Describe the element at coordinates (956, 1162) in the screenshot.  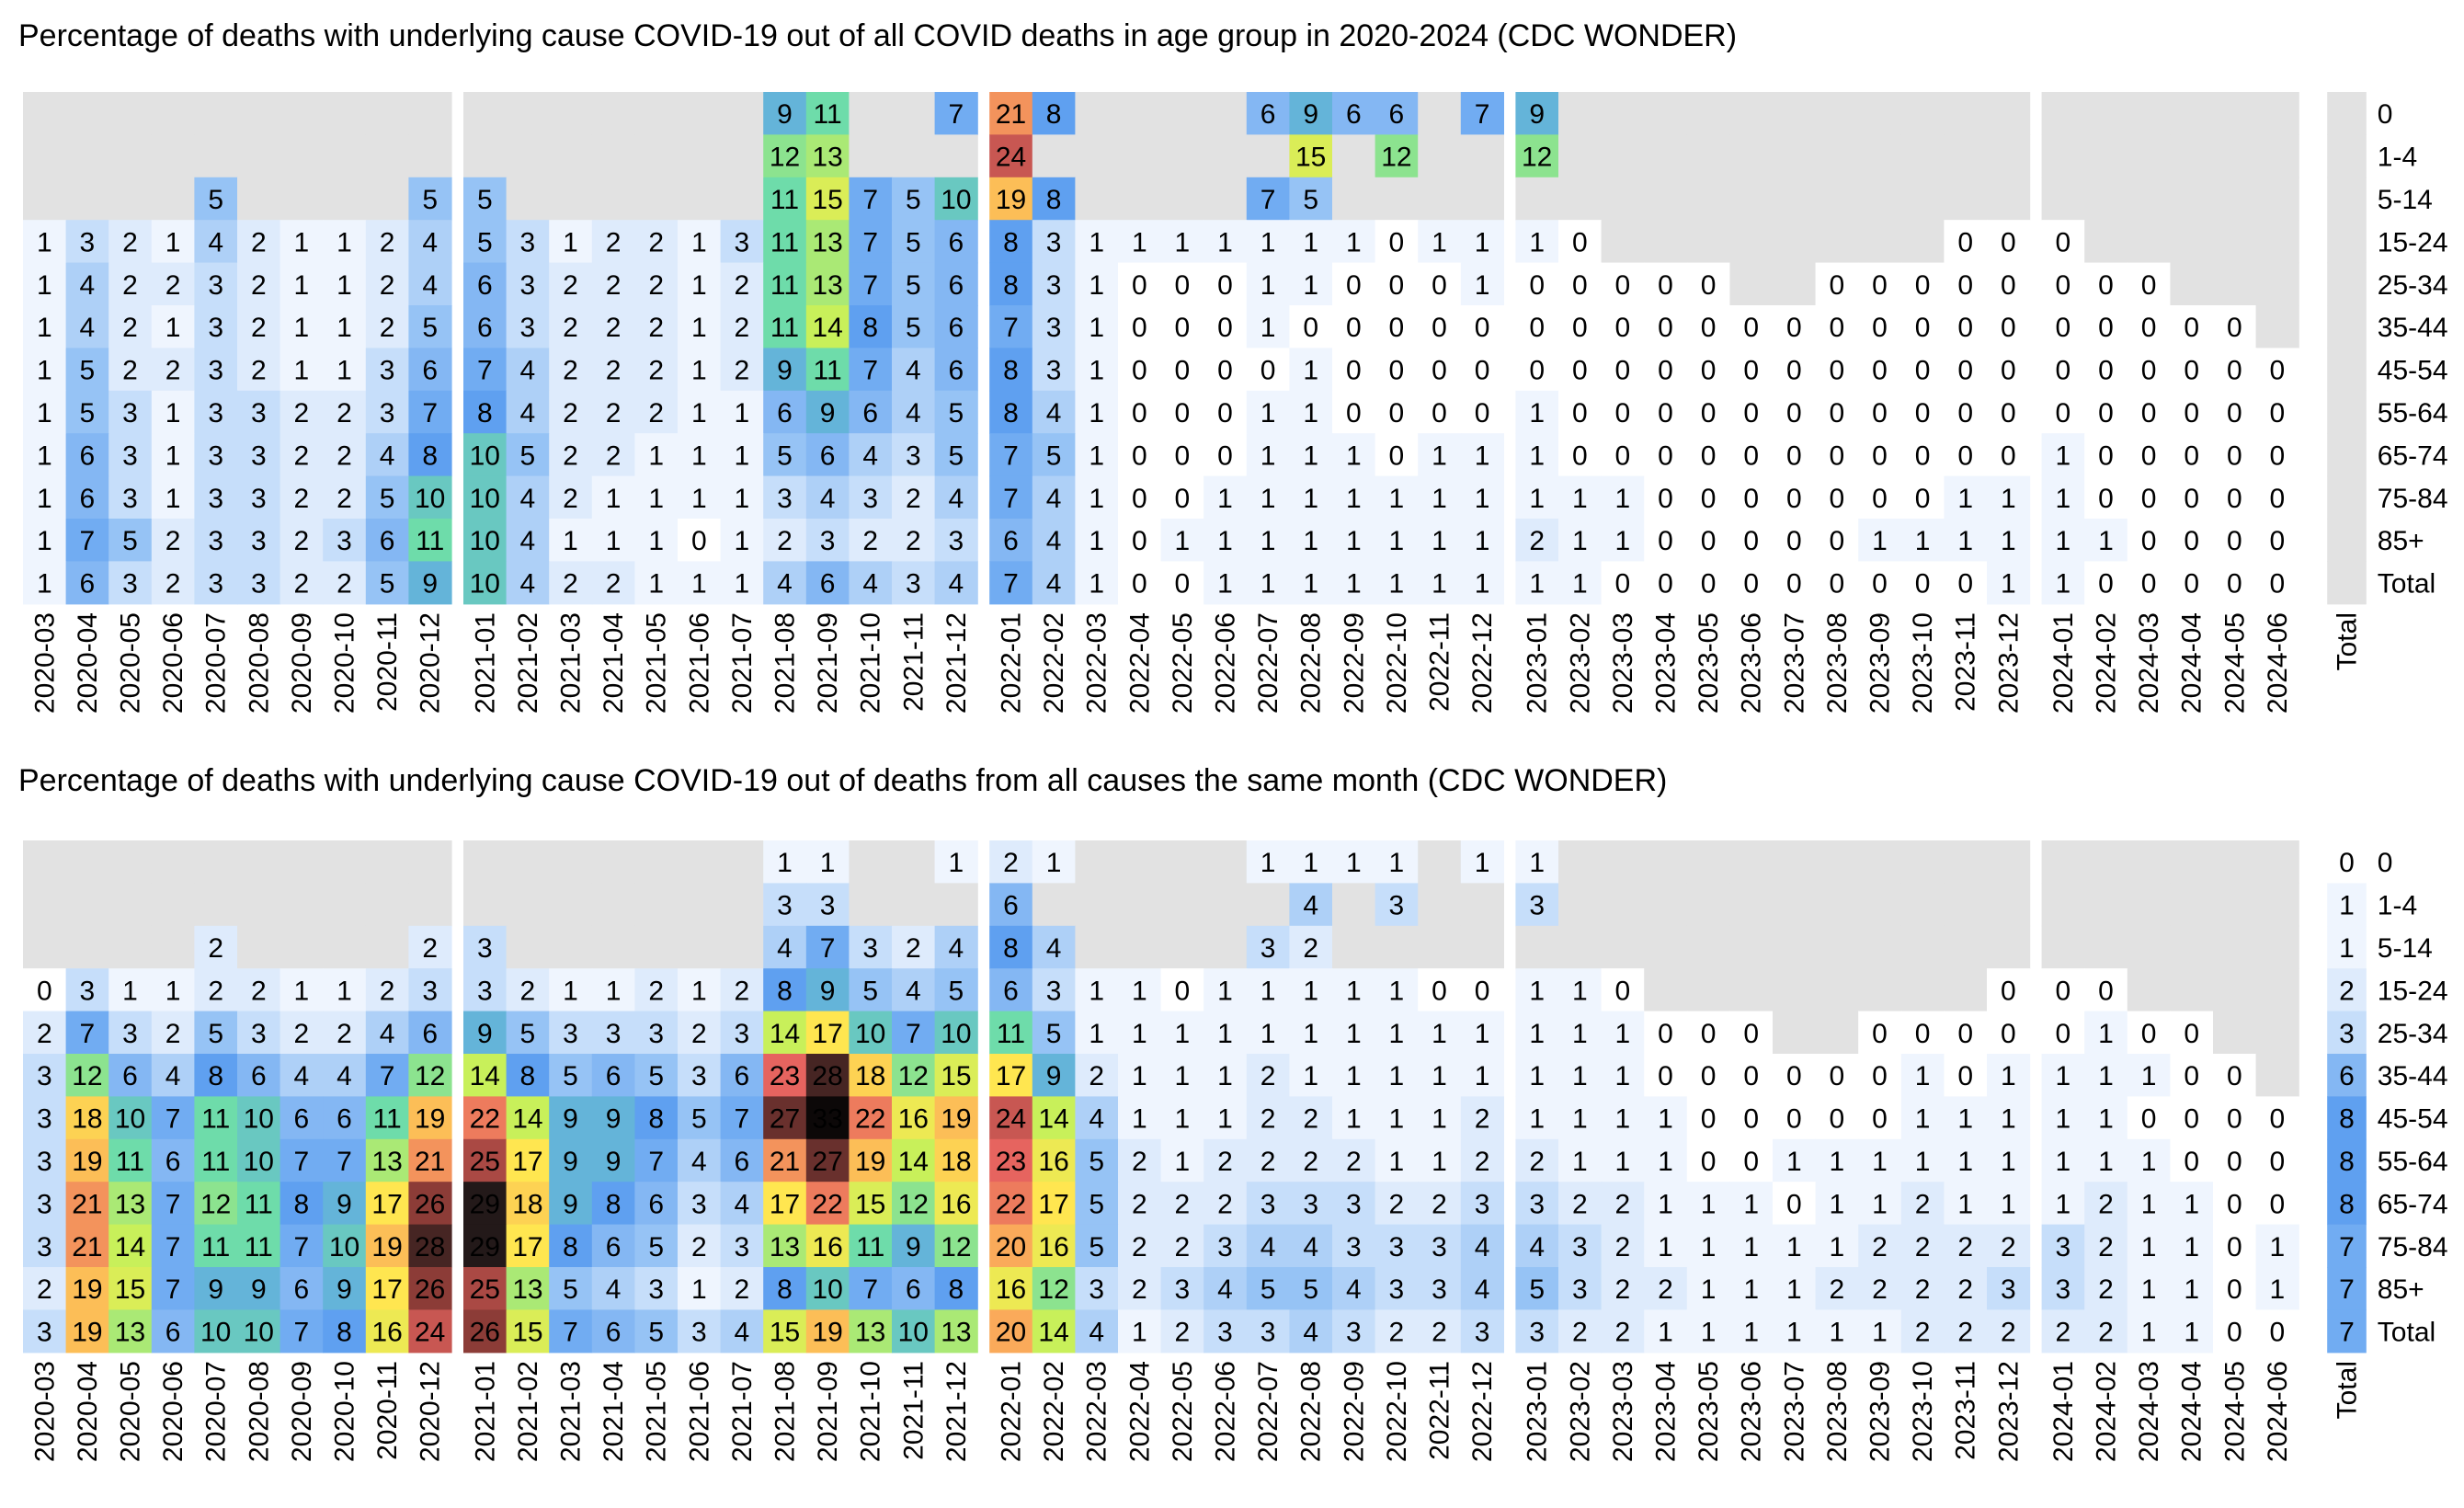
I see `cell-label: 18` at that location.